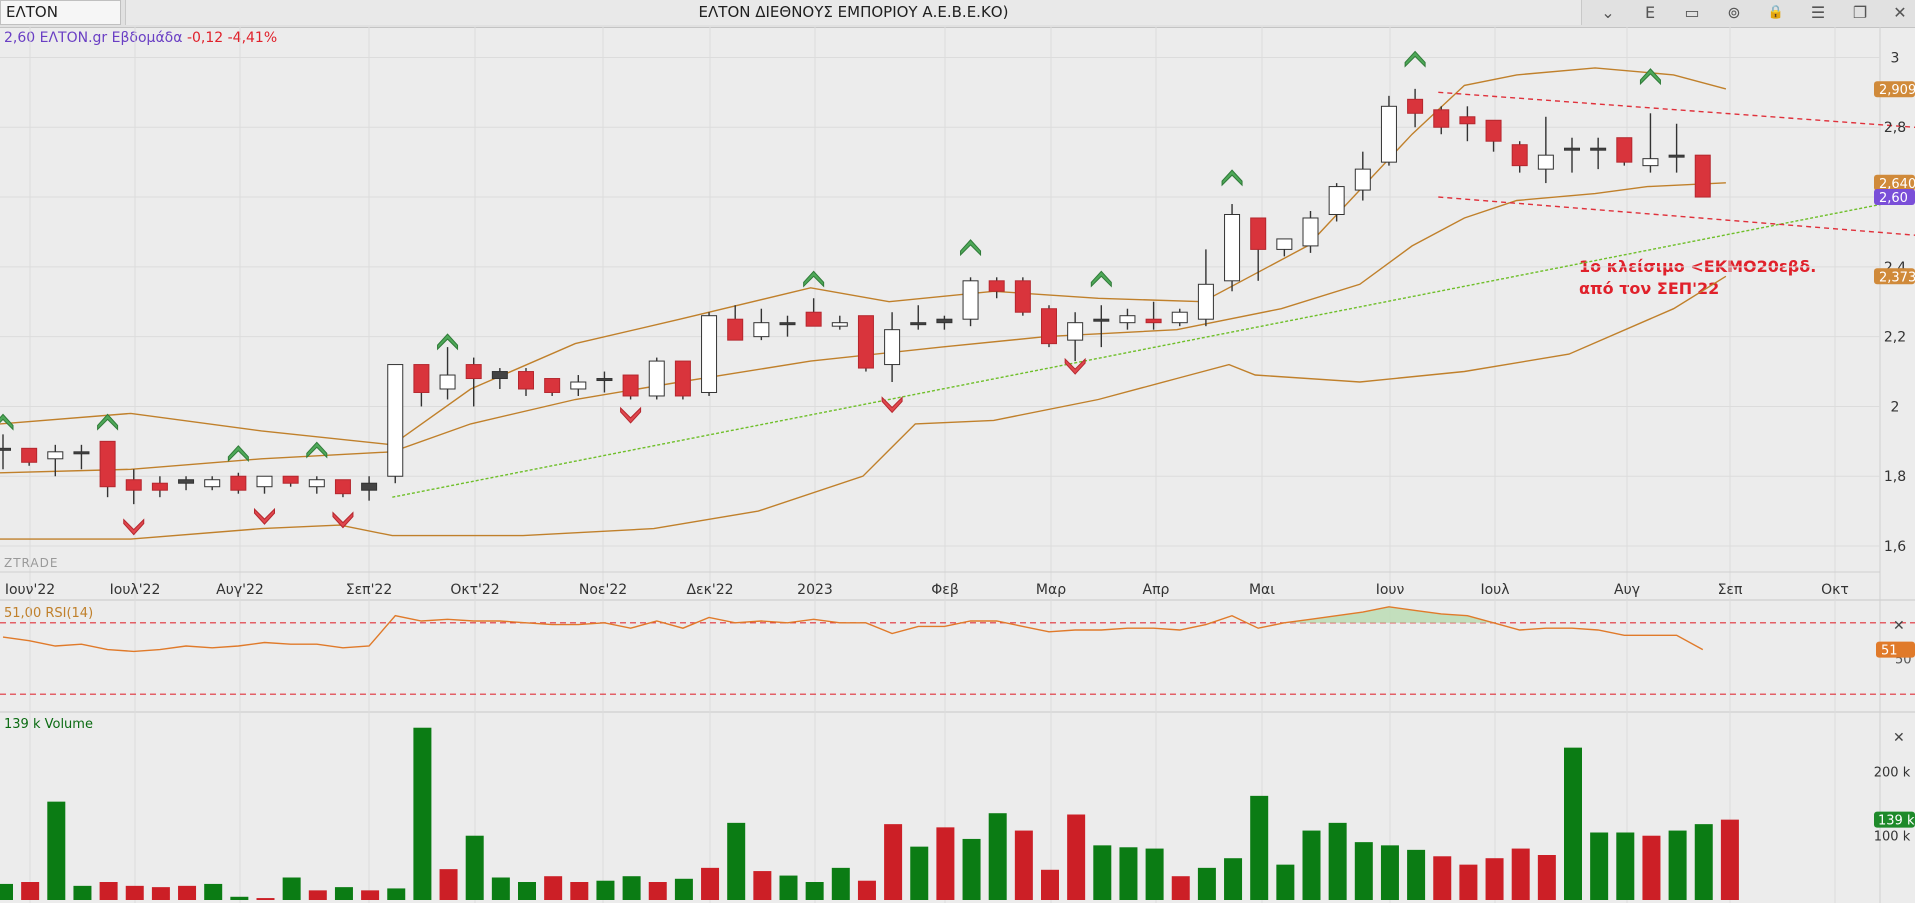  What do you see at coordinates (1051, 590) in the screenshot?
I see `x-tick-label: Μαρ` at bounding box center [1051, 590].